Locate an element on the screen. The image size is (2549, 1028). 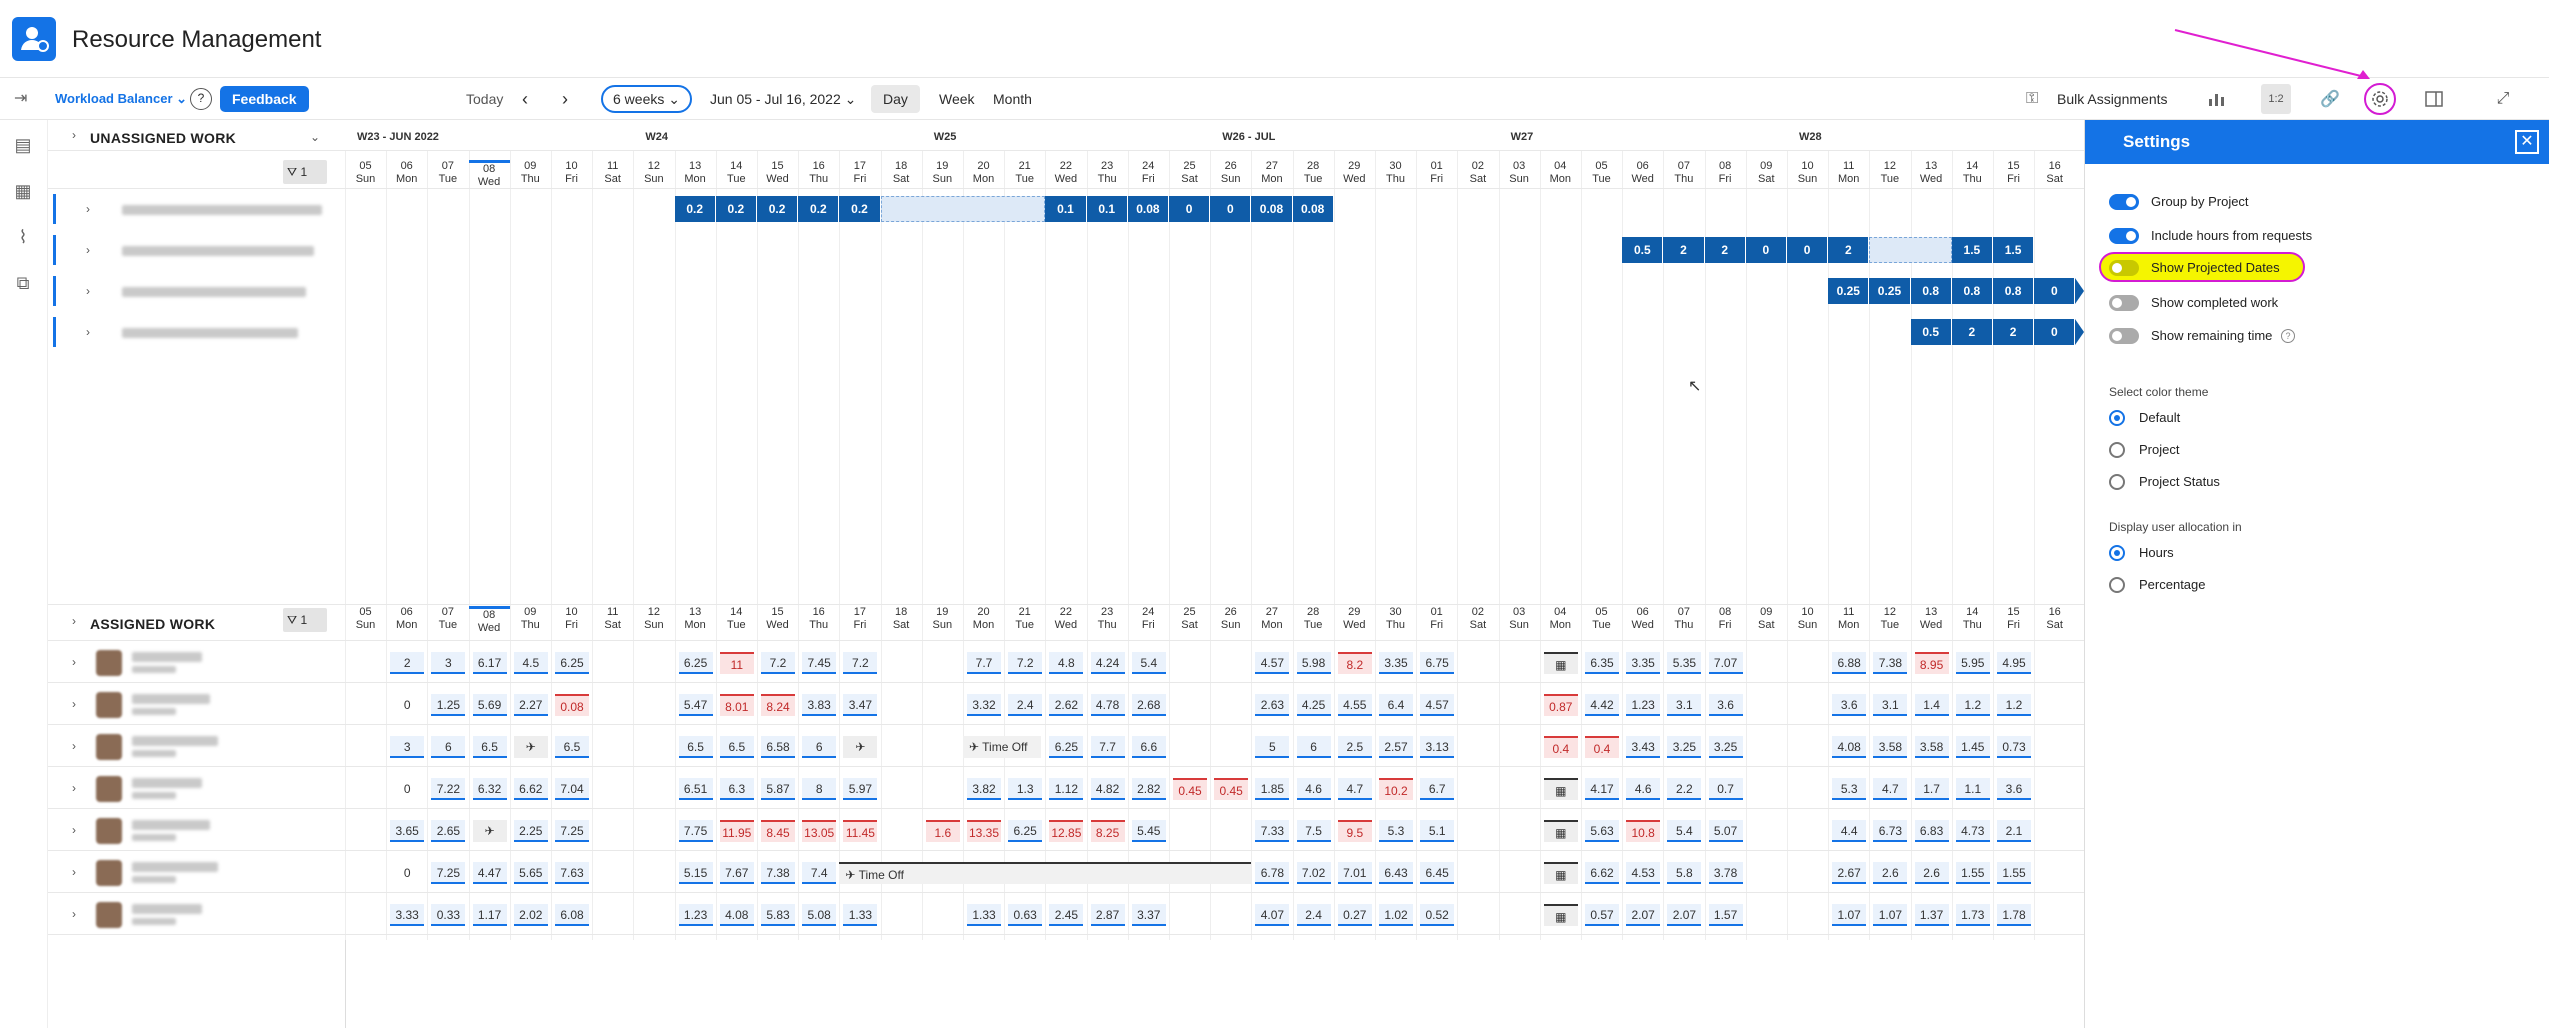
document-icon: ▤ is located at coordinates (23, 145).